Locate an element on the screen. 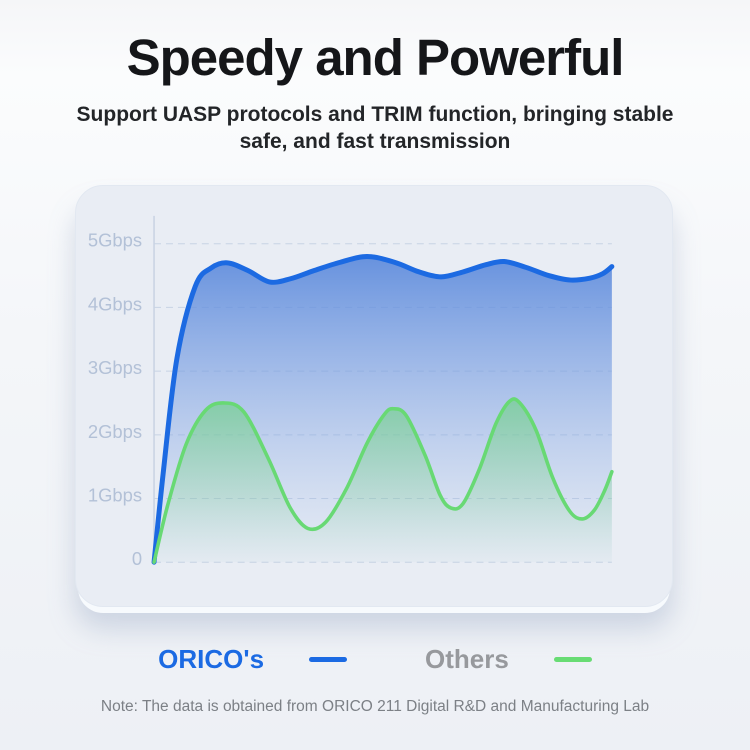  legend-swatch-others-line is located at coordinates (572, 659).